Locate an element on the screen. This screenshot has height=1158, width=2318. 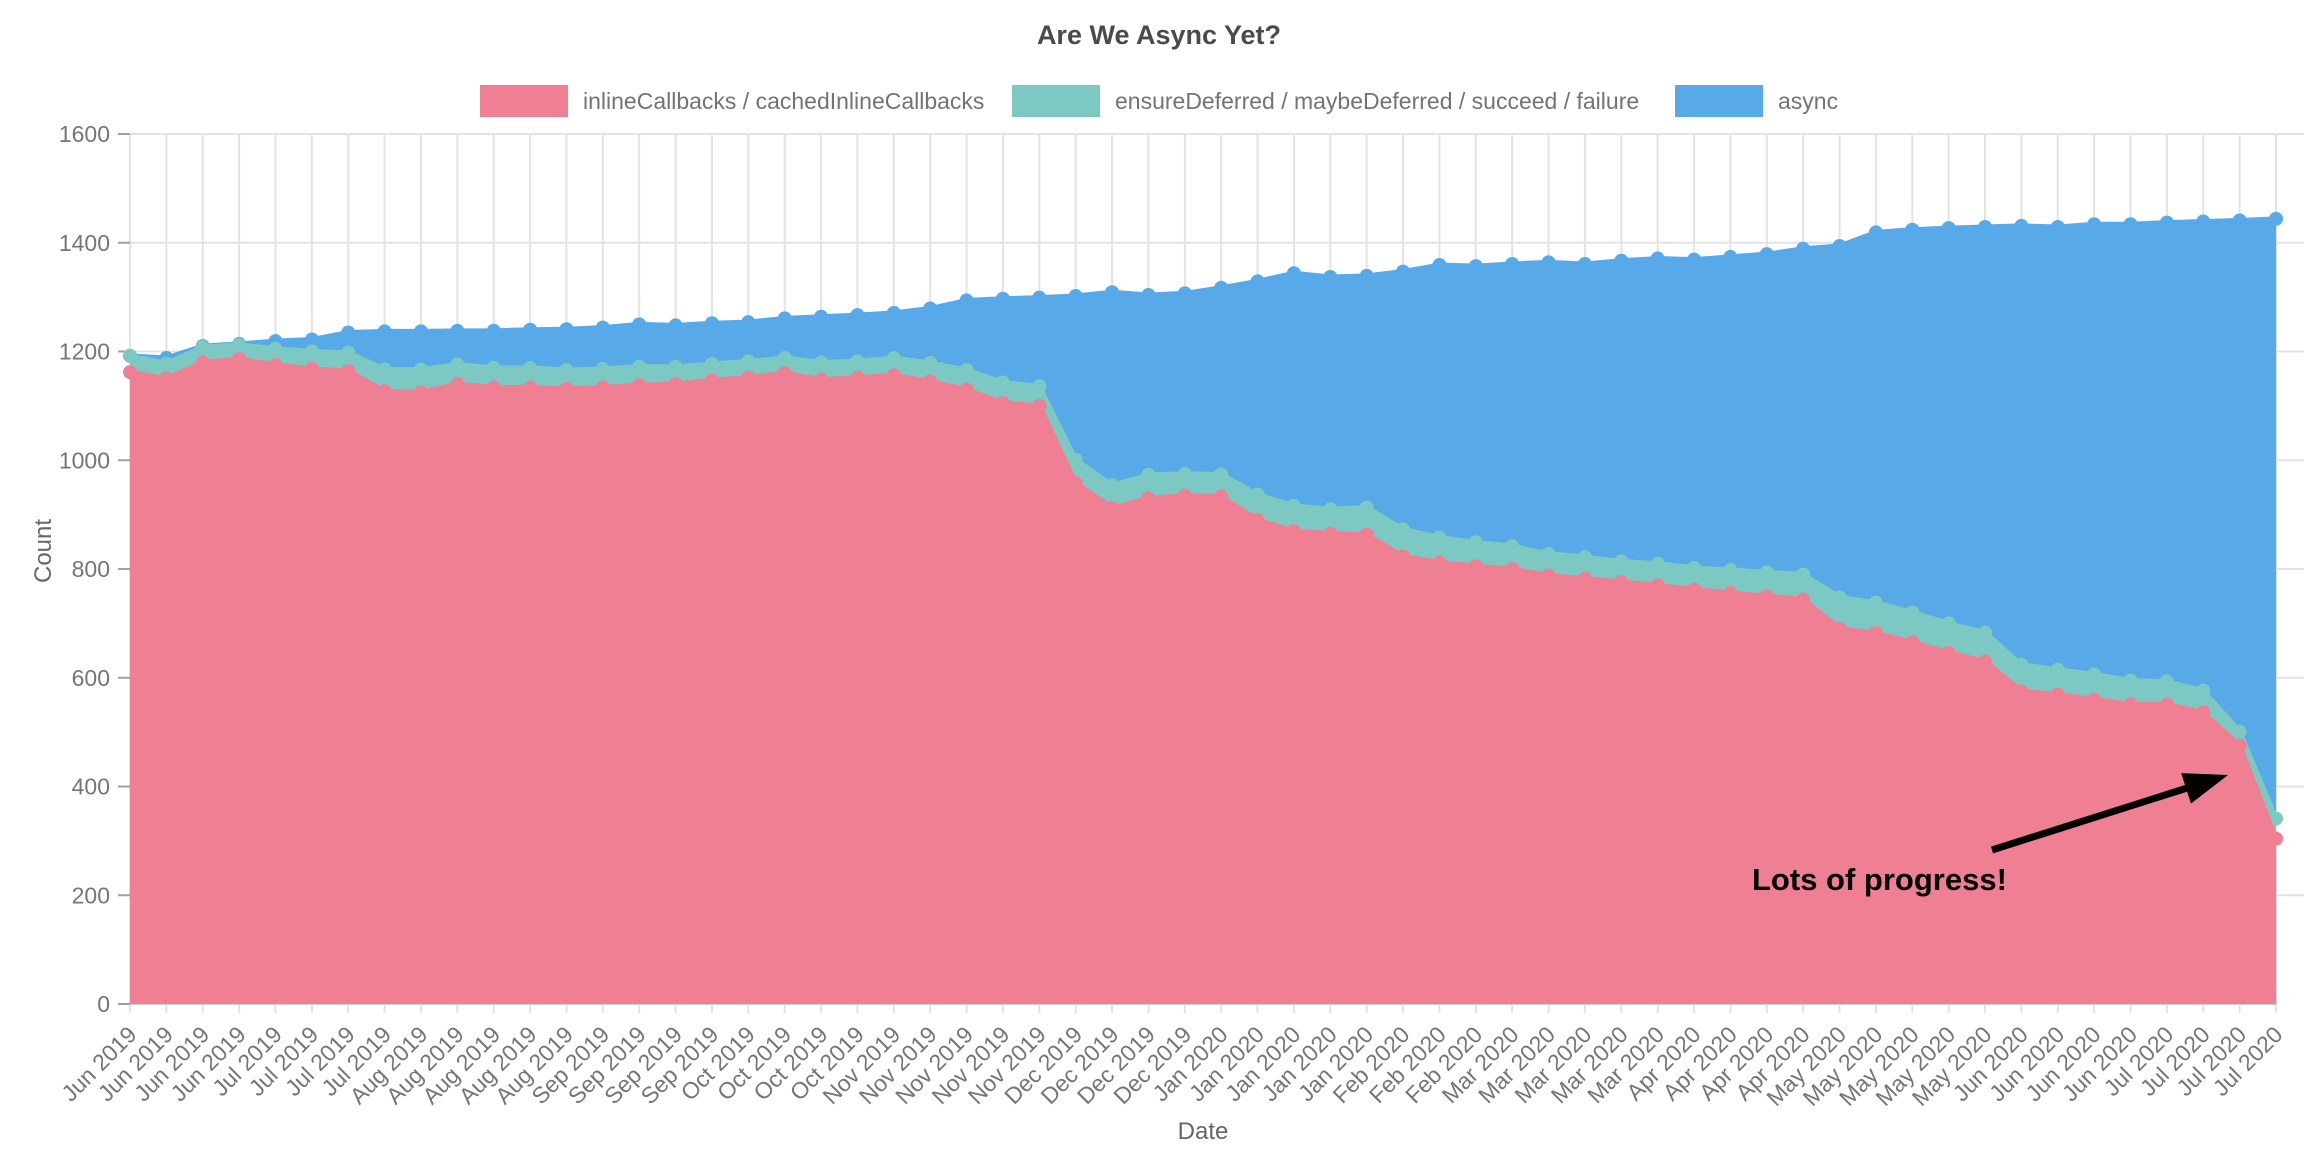
annotation-text: Lots of progress! is located at coordinates (1879, 879).